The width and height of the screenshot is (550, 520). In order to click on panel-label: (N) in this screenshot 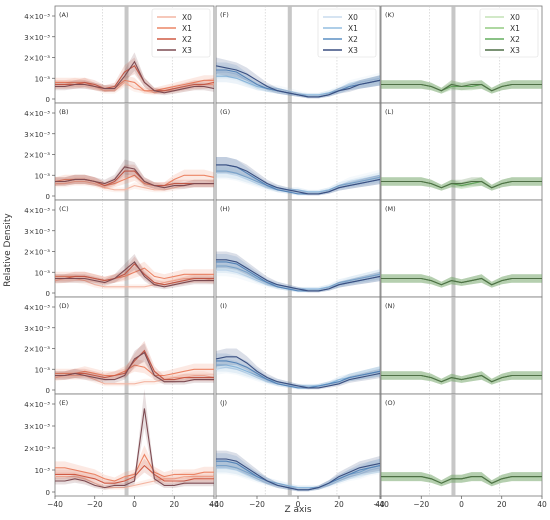, I will do `click(390, 306)`.